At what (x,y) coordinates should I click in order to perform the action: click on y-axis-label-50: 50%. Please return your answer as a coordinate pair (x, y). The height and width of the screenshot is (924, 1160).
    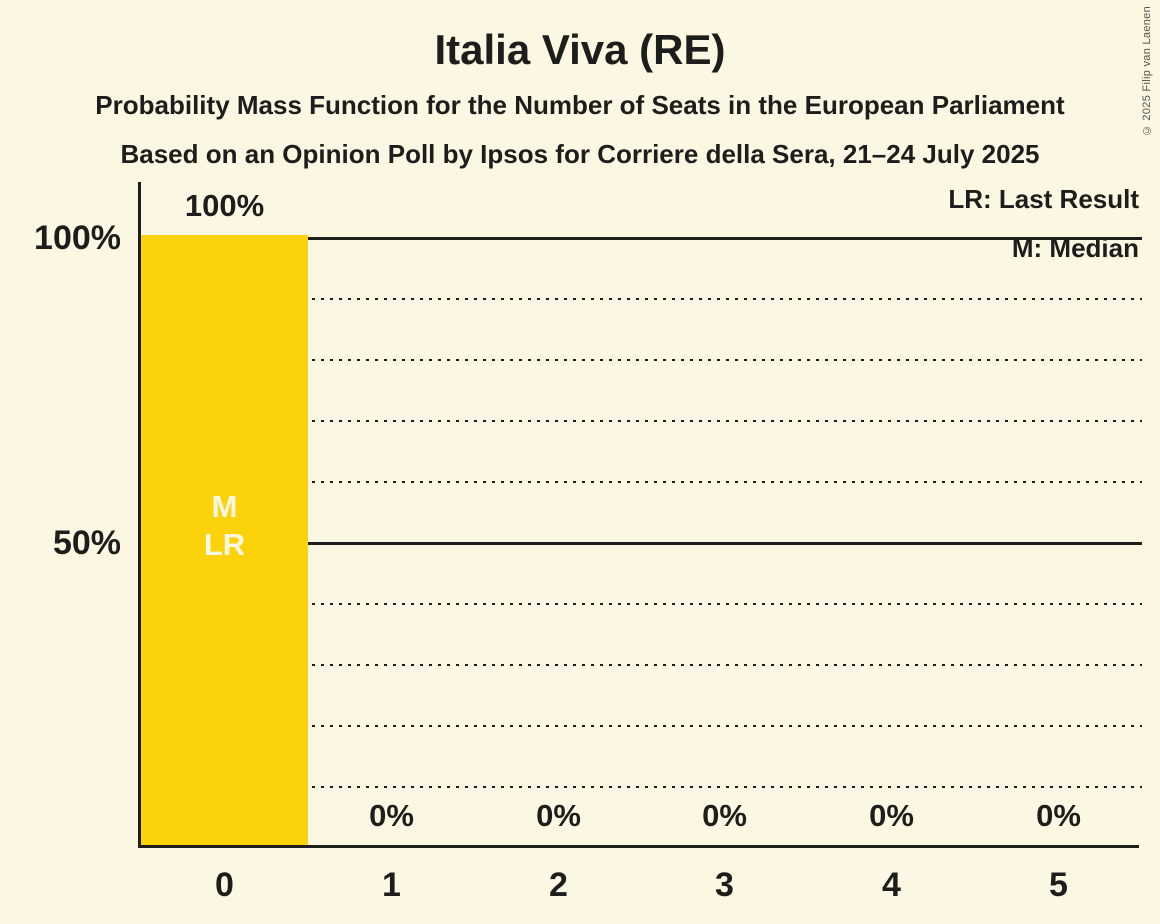
    Looking at the image, I should click on (86, 543).